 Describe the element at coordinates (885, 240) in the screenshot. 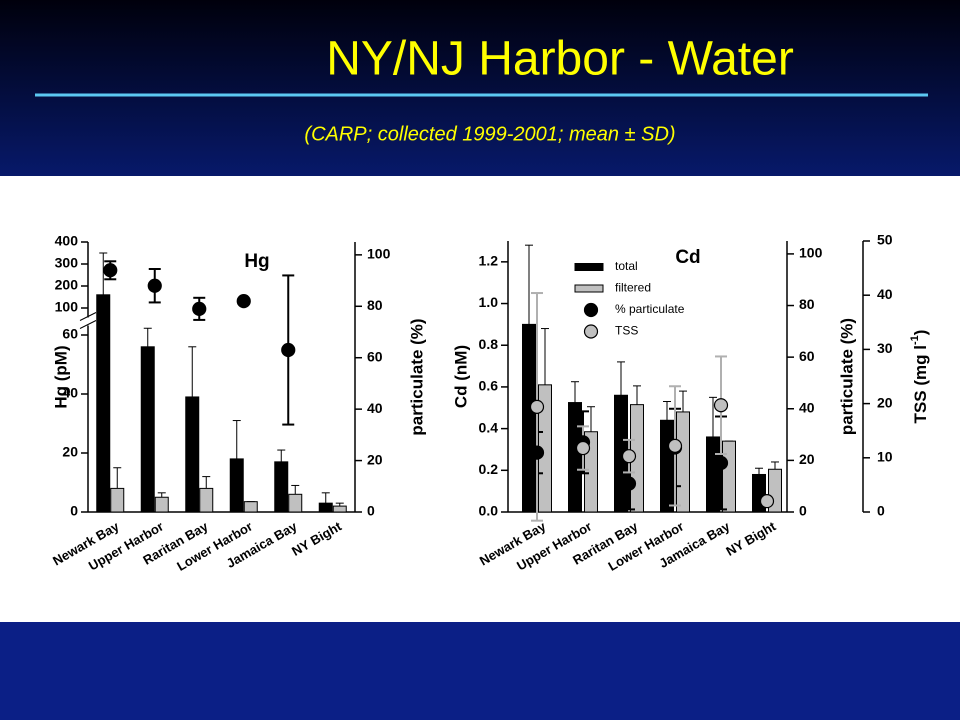

I see `y3-tick-label: 50` at that location.